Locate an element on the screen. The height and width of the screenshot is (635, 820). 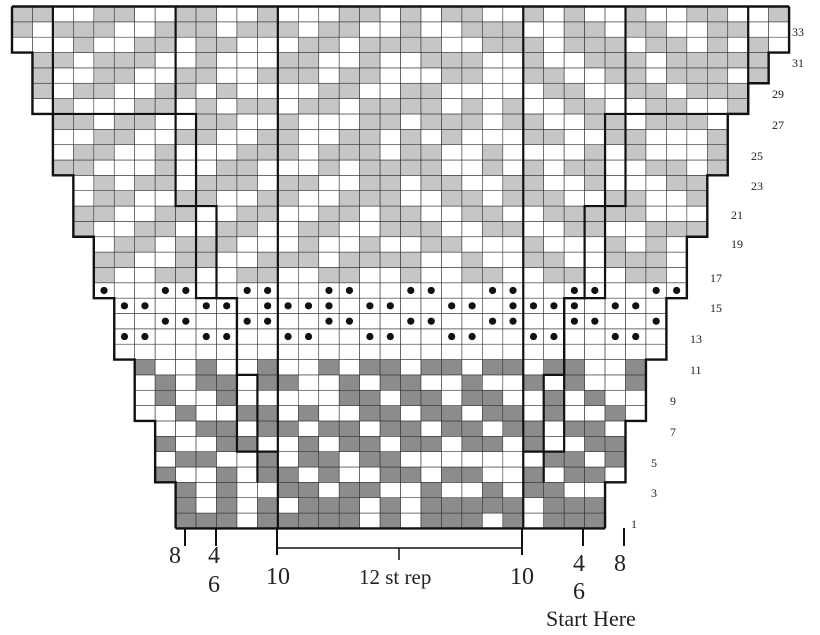
row-label-15: 15 is located at coordinates (716, 308).